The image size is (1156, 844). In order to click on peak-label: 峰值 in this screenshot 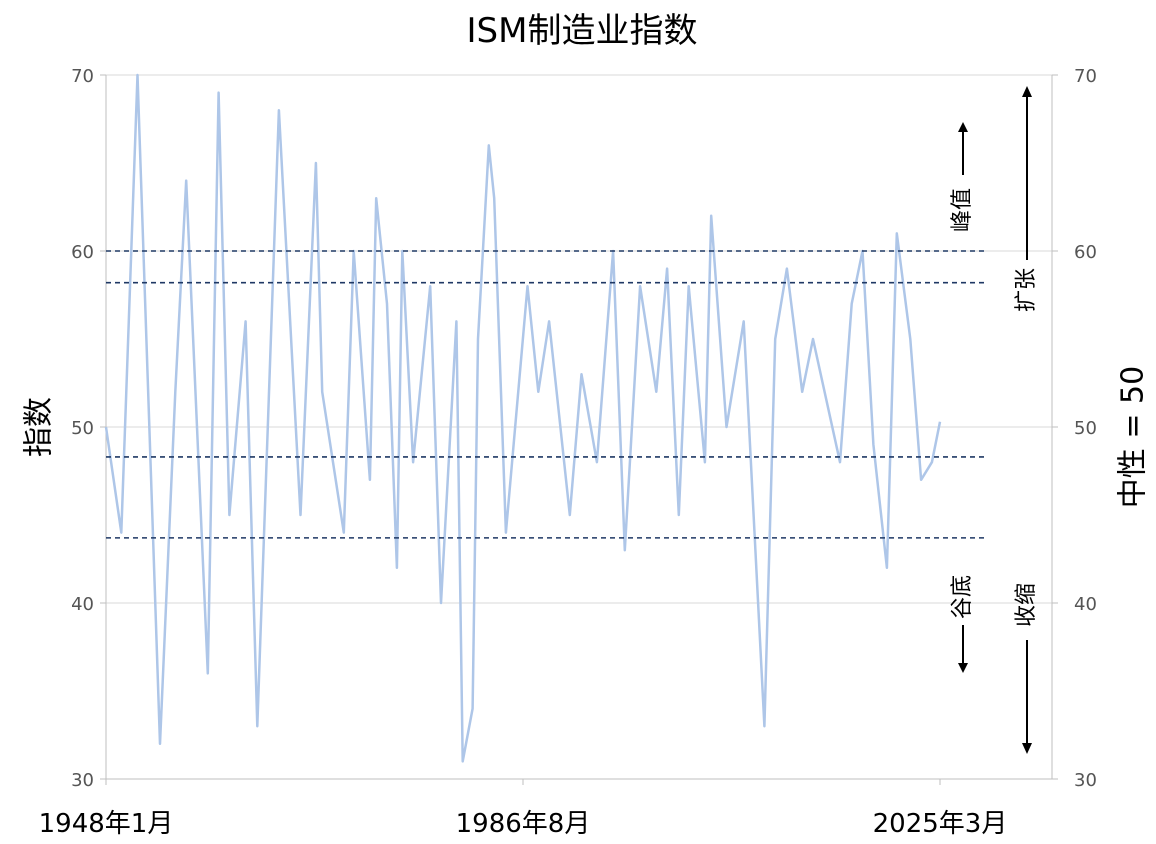, I will do `click(962, 210)`.